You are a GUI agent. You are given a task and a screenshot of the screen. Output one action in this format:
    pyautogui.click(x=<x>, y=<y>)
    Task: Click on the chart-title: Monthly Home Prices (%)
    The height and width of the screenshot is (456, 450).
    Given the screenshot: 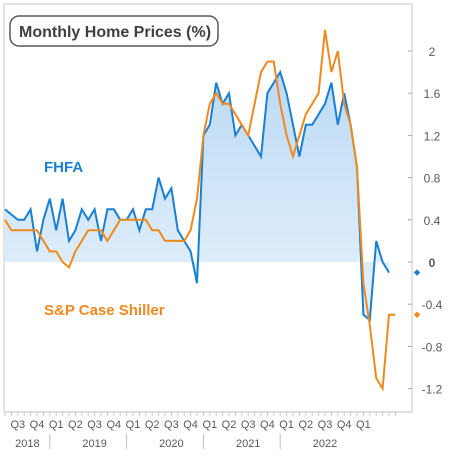 What is the action you would take?
    pyautogui.click(x=115, y=32)
    